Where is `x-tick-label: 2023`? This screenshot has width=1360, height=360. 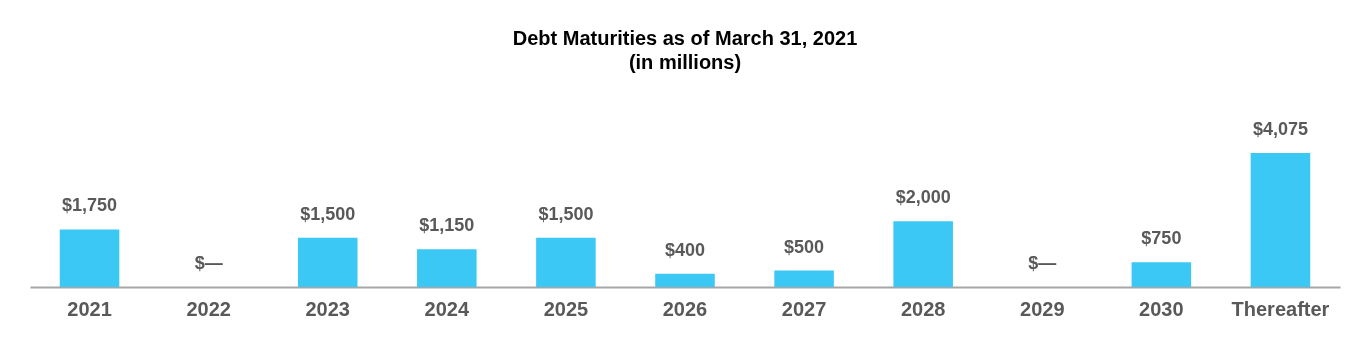
x-tick-label: 2023 is located at coordinates (327, 308).